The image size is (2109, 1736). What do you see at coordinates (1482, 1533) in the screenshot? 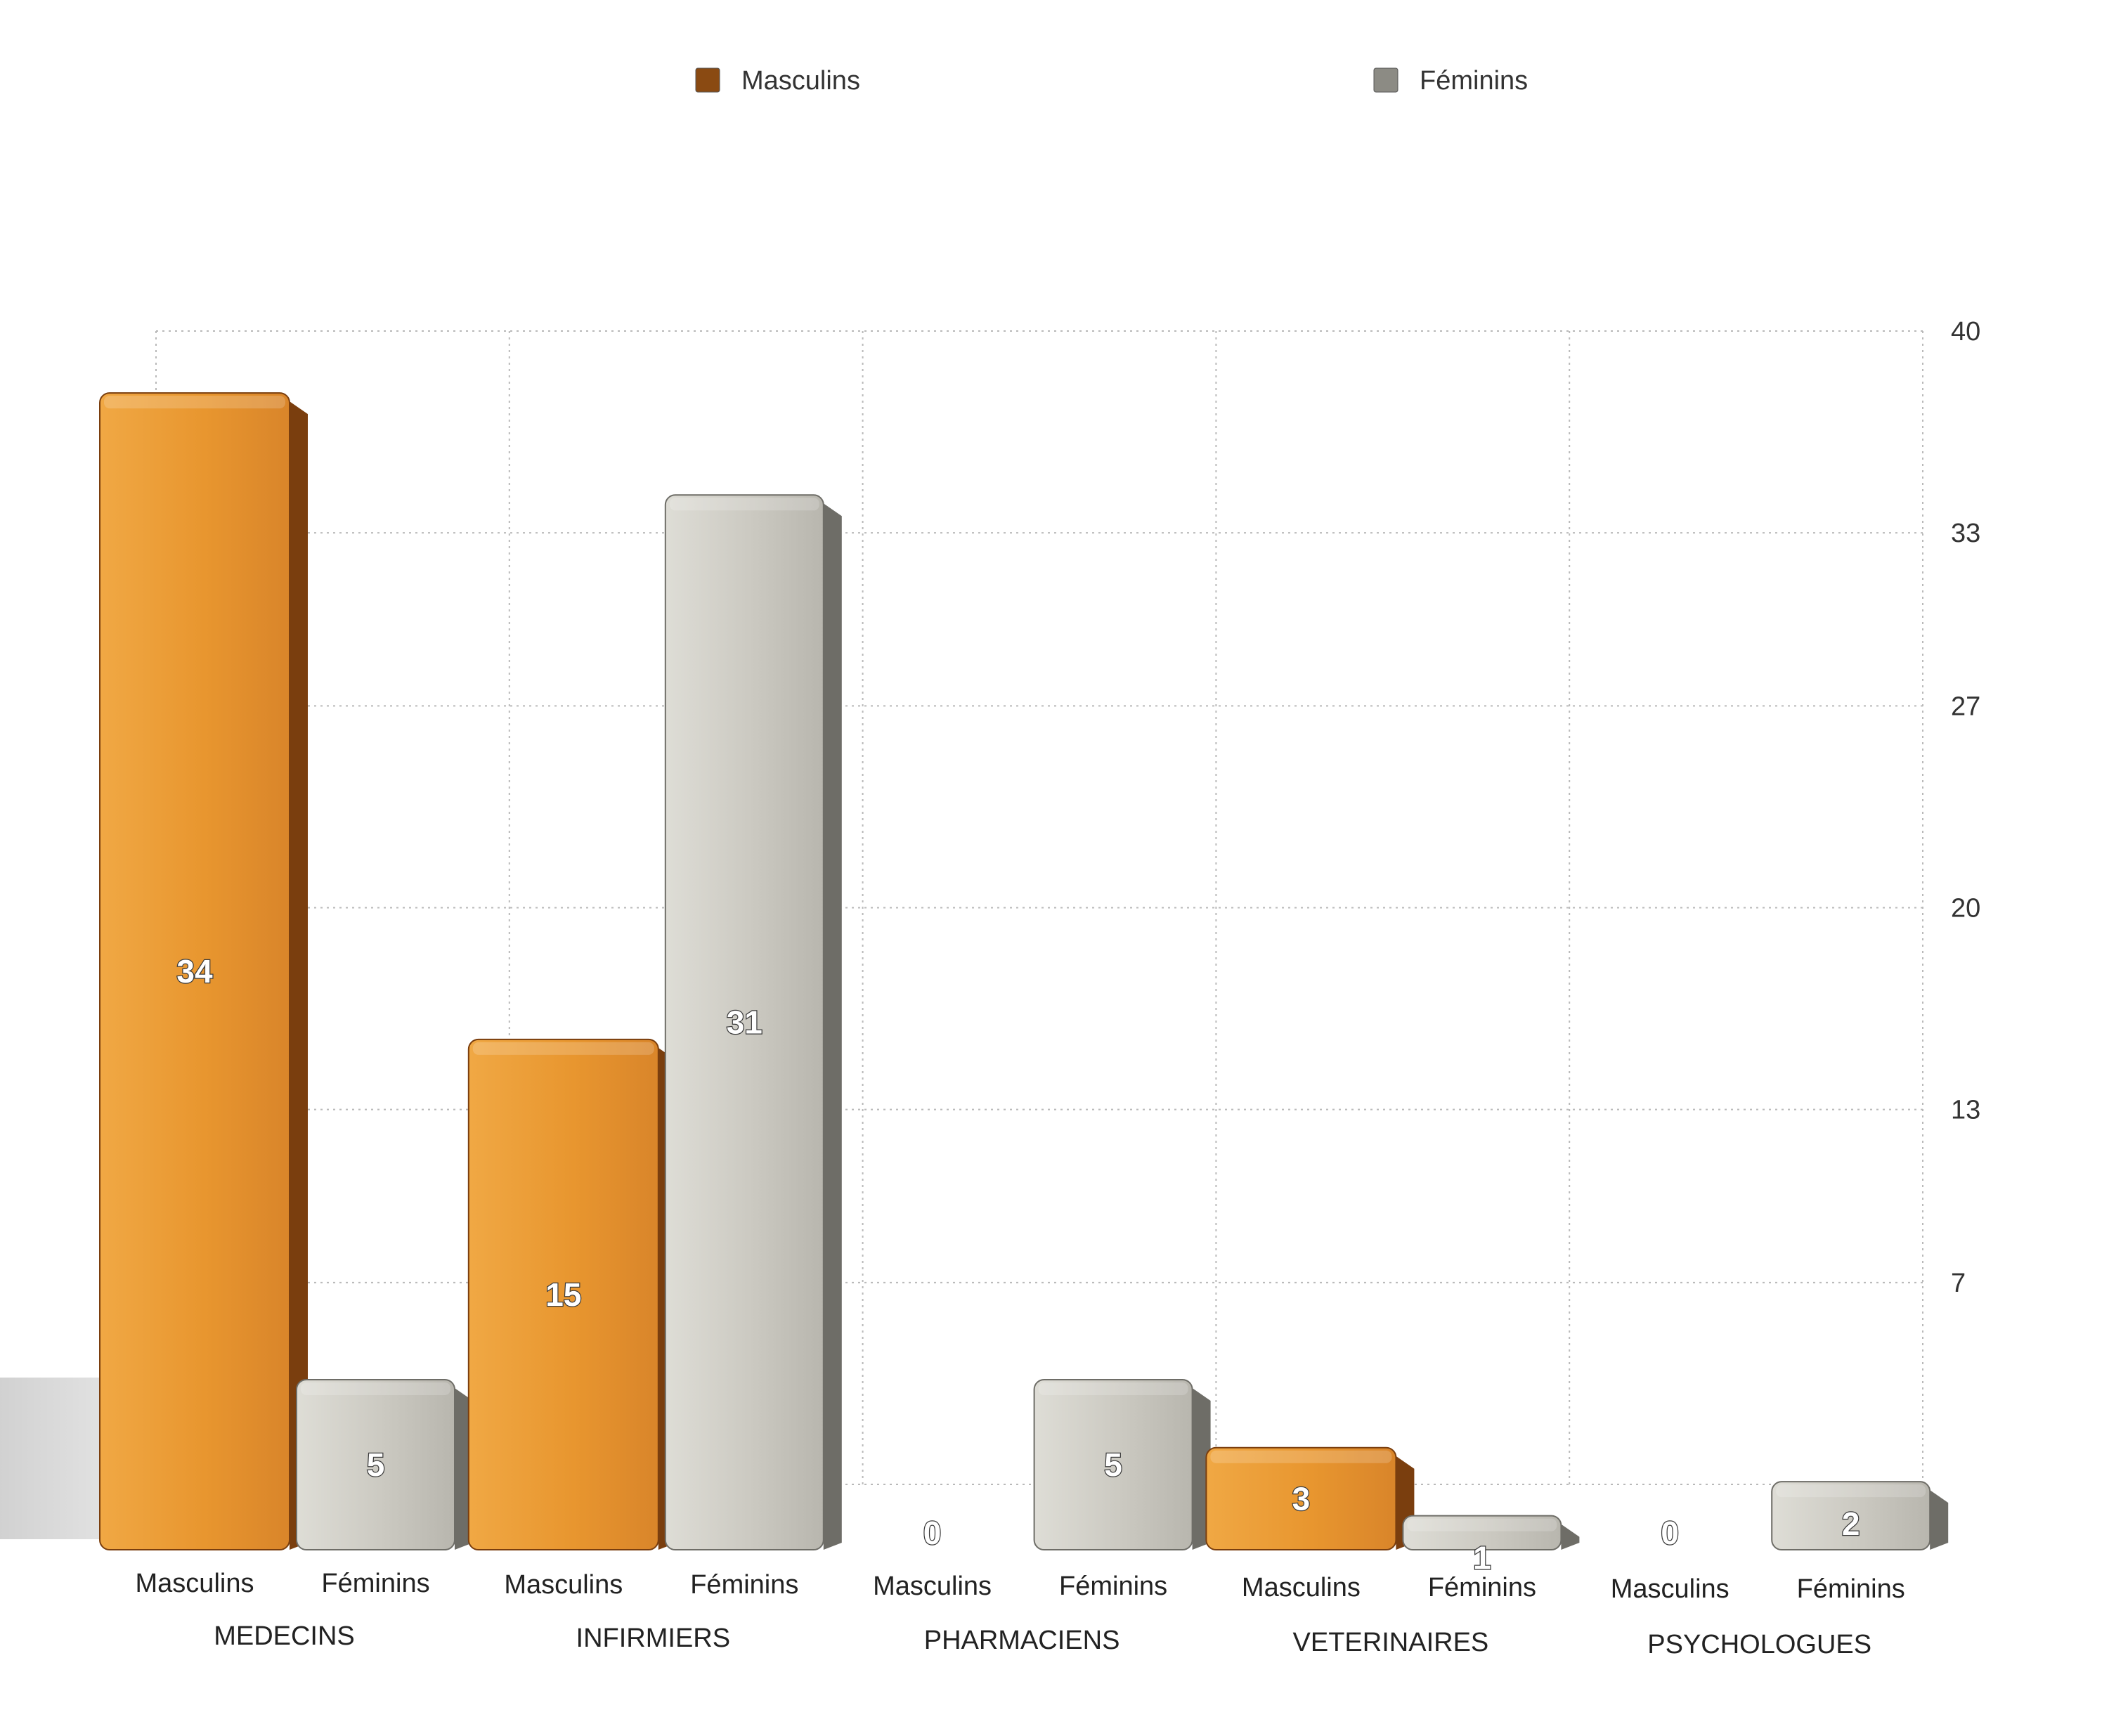
I see `bar-feminins-veterinaires` at bounding box center [1482, 1533].